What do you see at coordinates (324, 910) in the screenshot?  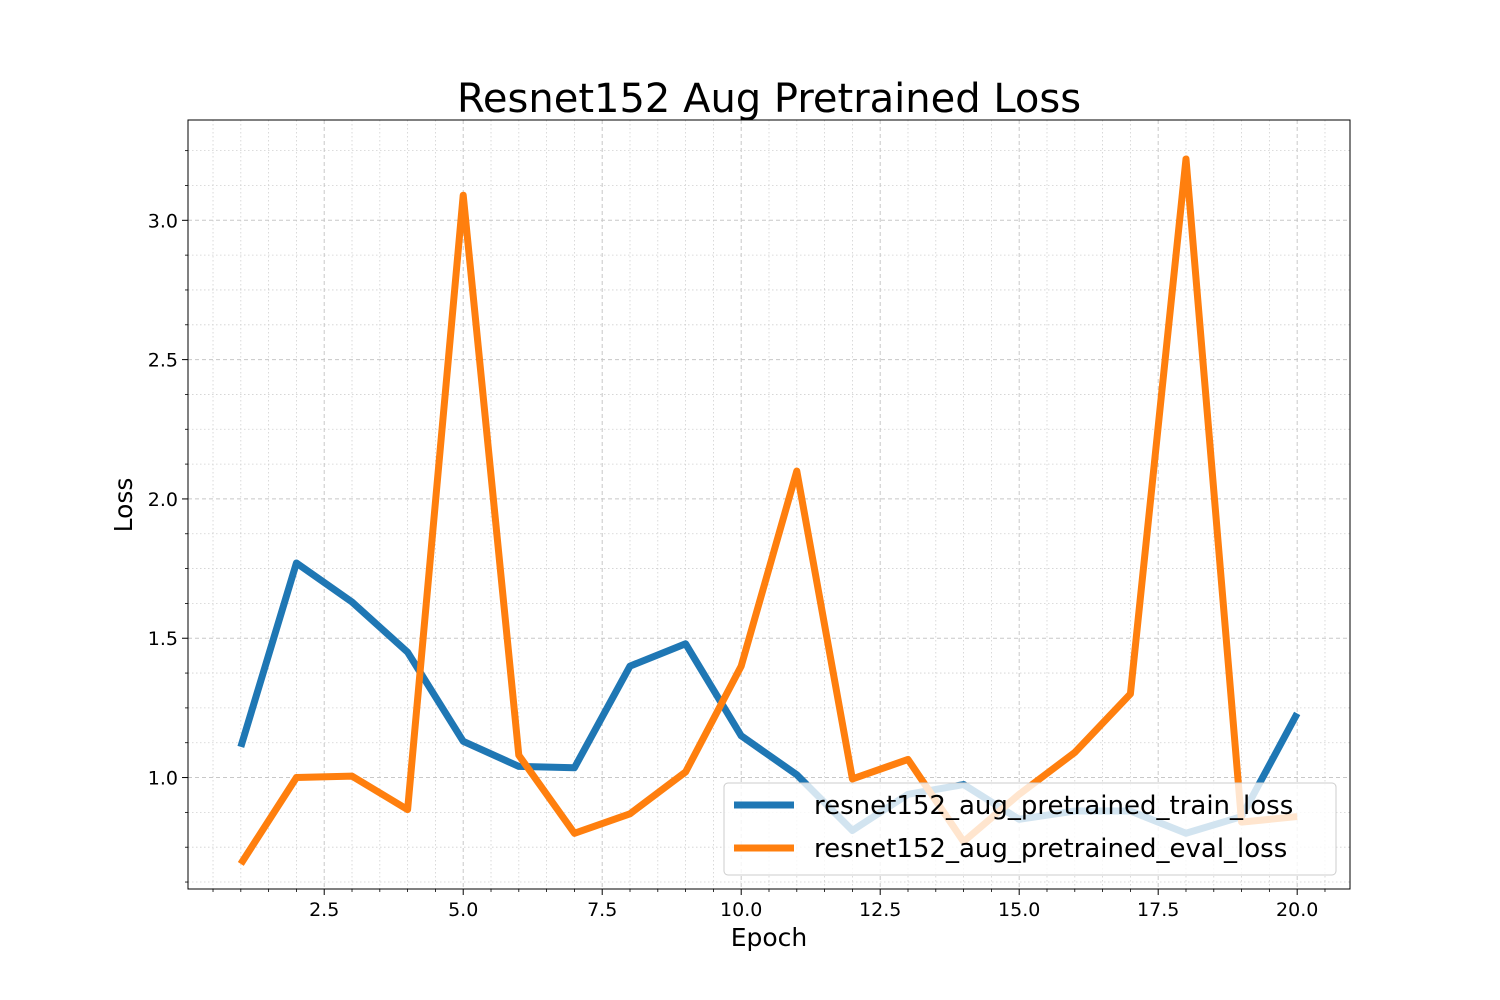 I see `x-tick-label: 2.5` at bounding box center [324, 910].